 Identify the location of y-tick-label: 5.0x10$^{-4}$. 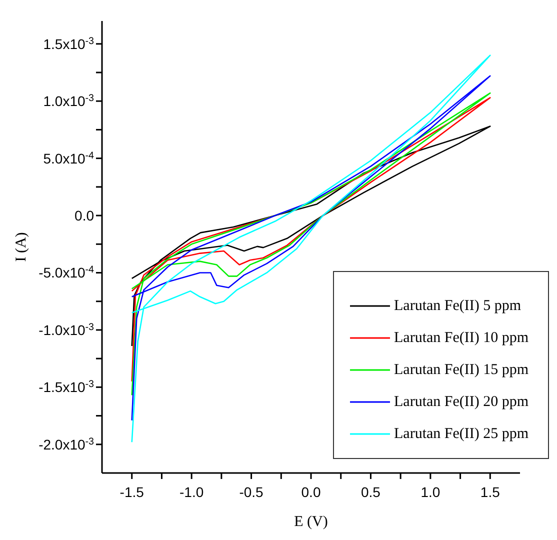
(69, 158).